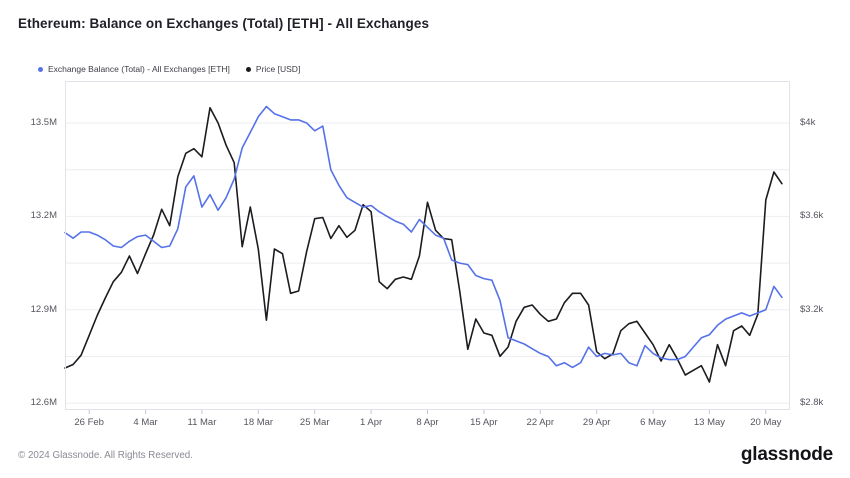 Image resolution: width=850 pixels, height=478 pixels. What do you see at coordinates (812, 309) in the screenshot?
I see `y-axis-tick-label-right: $3.2k` at bounding box center [812, 309].